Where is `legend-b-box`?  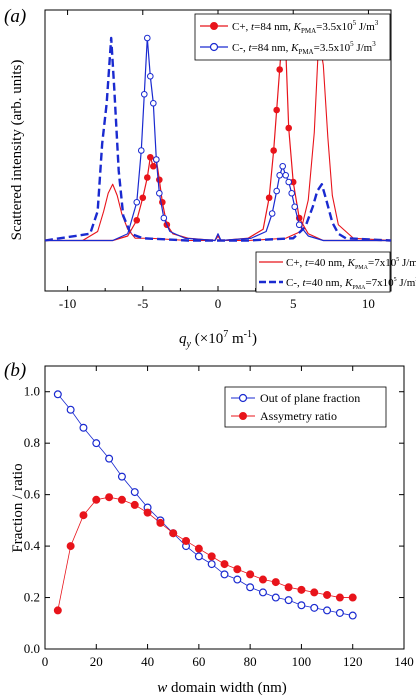 legend-b-box is located at coordinates (305, 407).